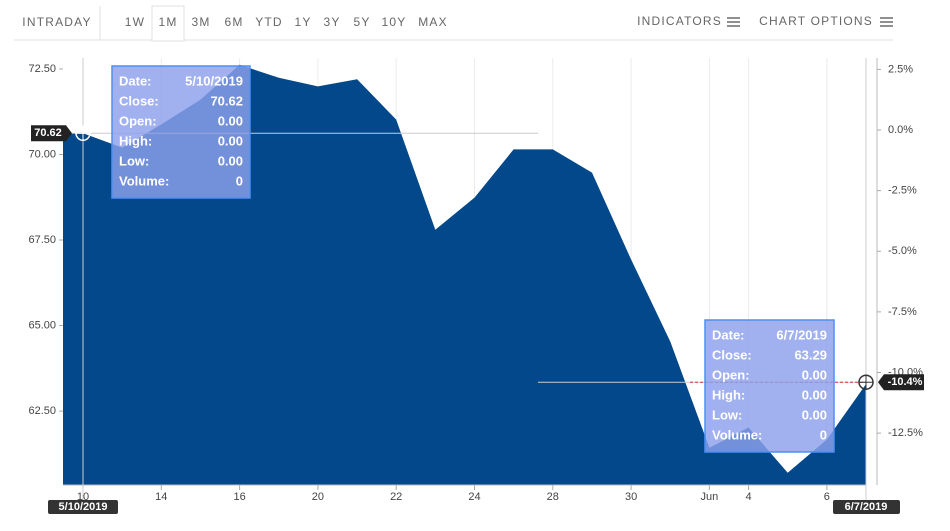 The image size is (950, 531). I want to click on range-tab: 3M, so click(200, 22).